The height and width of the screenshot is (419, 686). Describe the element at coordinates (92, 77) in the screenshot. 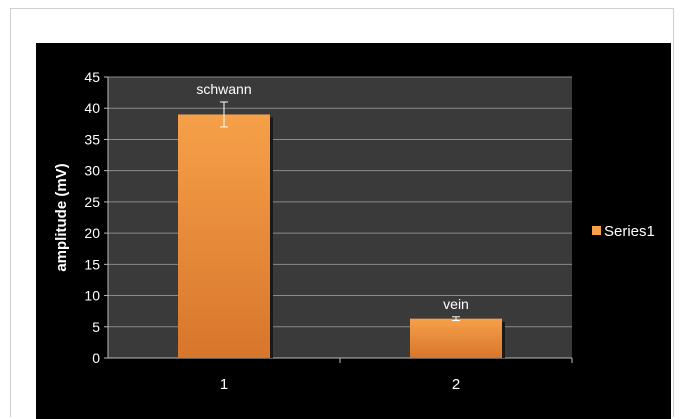

I see `y-tick-label: 45` at that location.